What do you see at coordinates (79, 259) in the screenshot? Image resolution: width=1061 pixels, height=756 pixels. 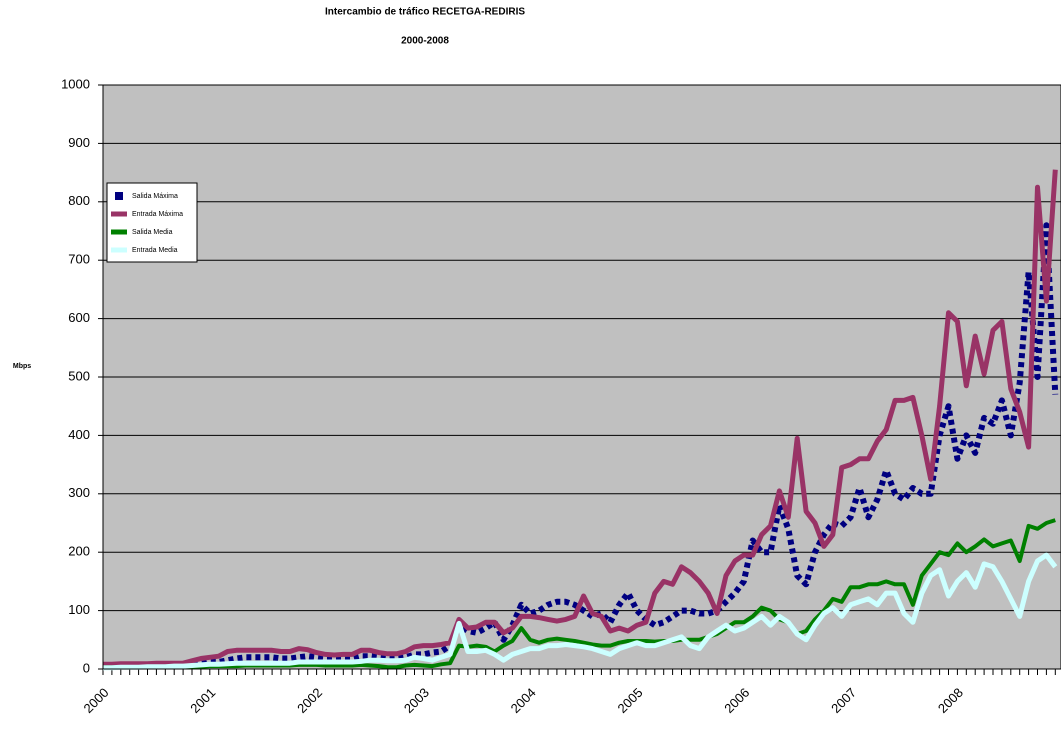 I see `y-tick-label: 700` at bounding box center [79, 259].